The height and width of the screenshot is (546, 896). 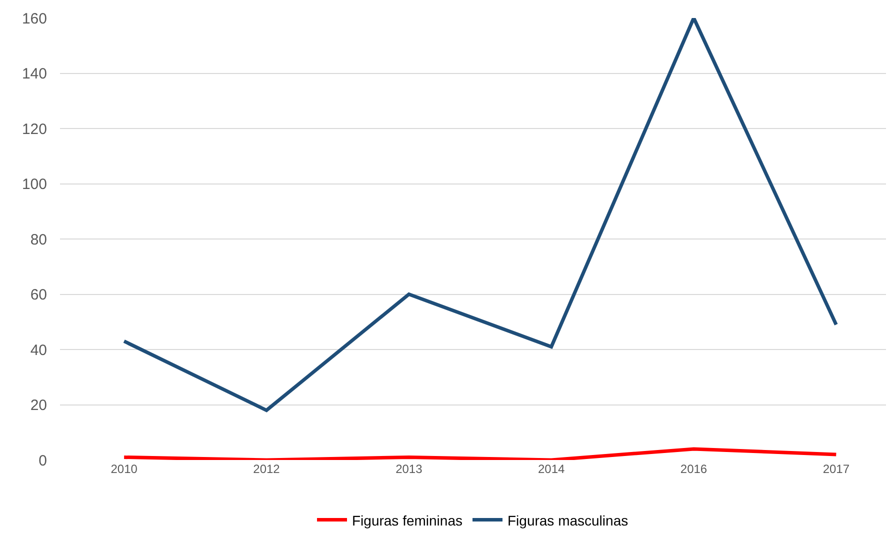 What do you see at coordinates (38, 295) in the screenshot?
I see `y-tick-label: 60` at bounding box center [38, 295].